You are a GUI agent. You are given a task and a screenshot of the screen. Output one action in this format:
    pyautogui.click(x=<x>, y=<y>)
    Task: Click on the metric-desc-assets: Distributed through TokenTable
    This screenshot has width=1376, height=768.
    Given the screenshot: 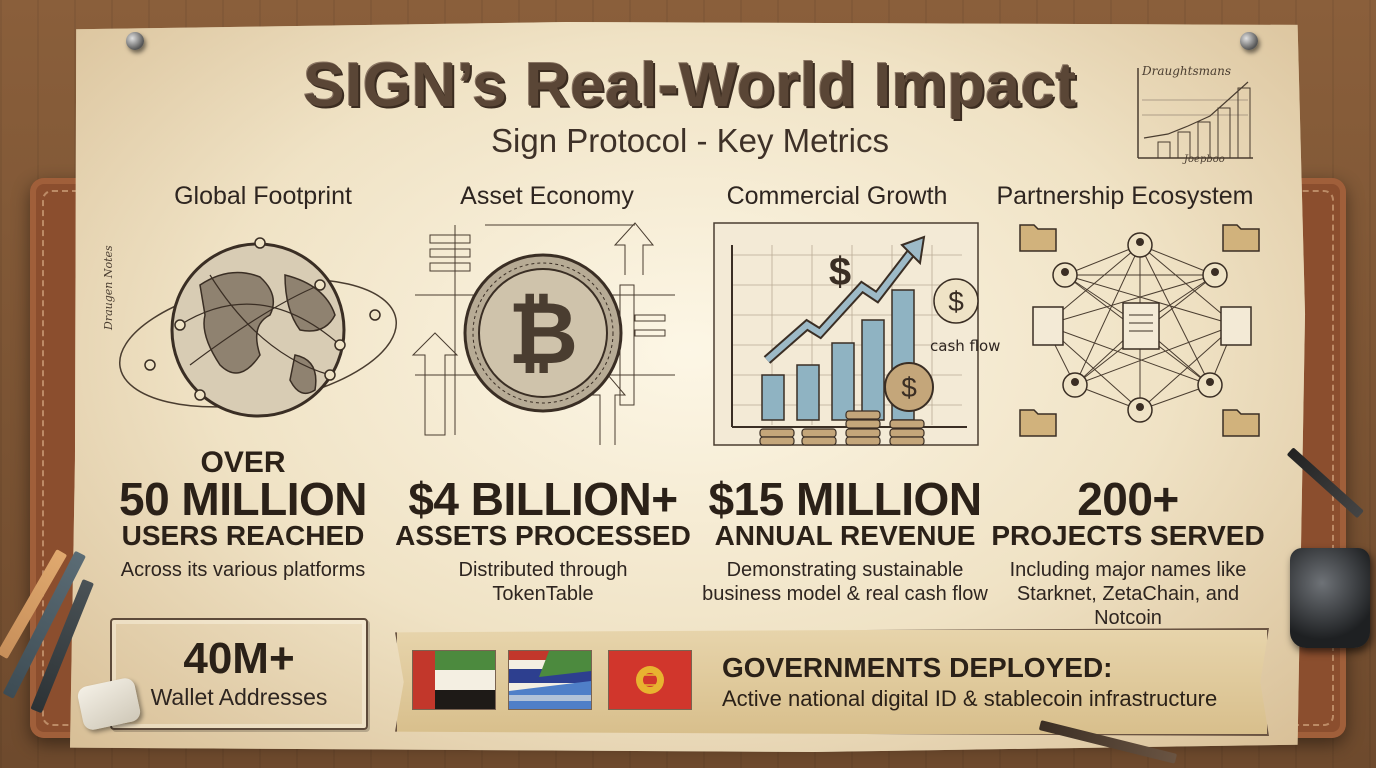 What is the action you would take?
    pyautogui.click(x=543, y=582)
    